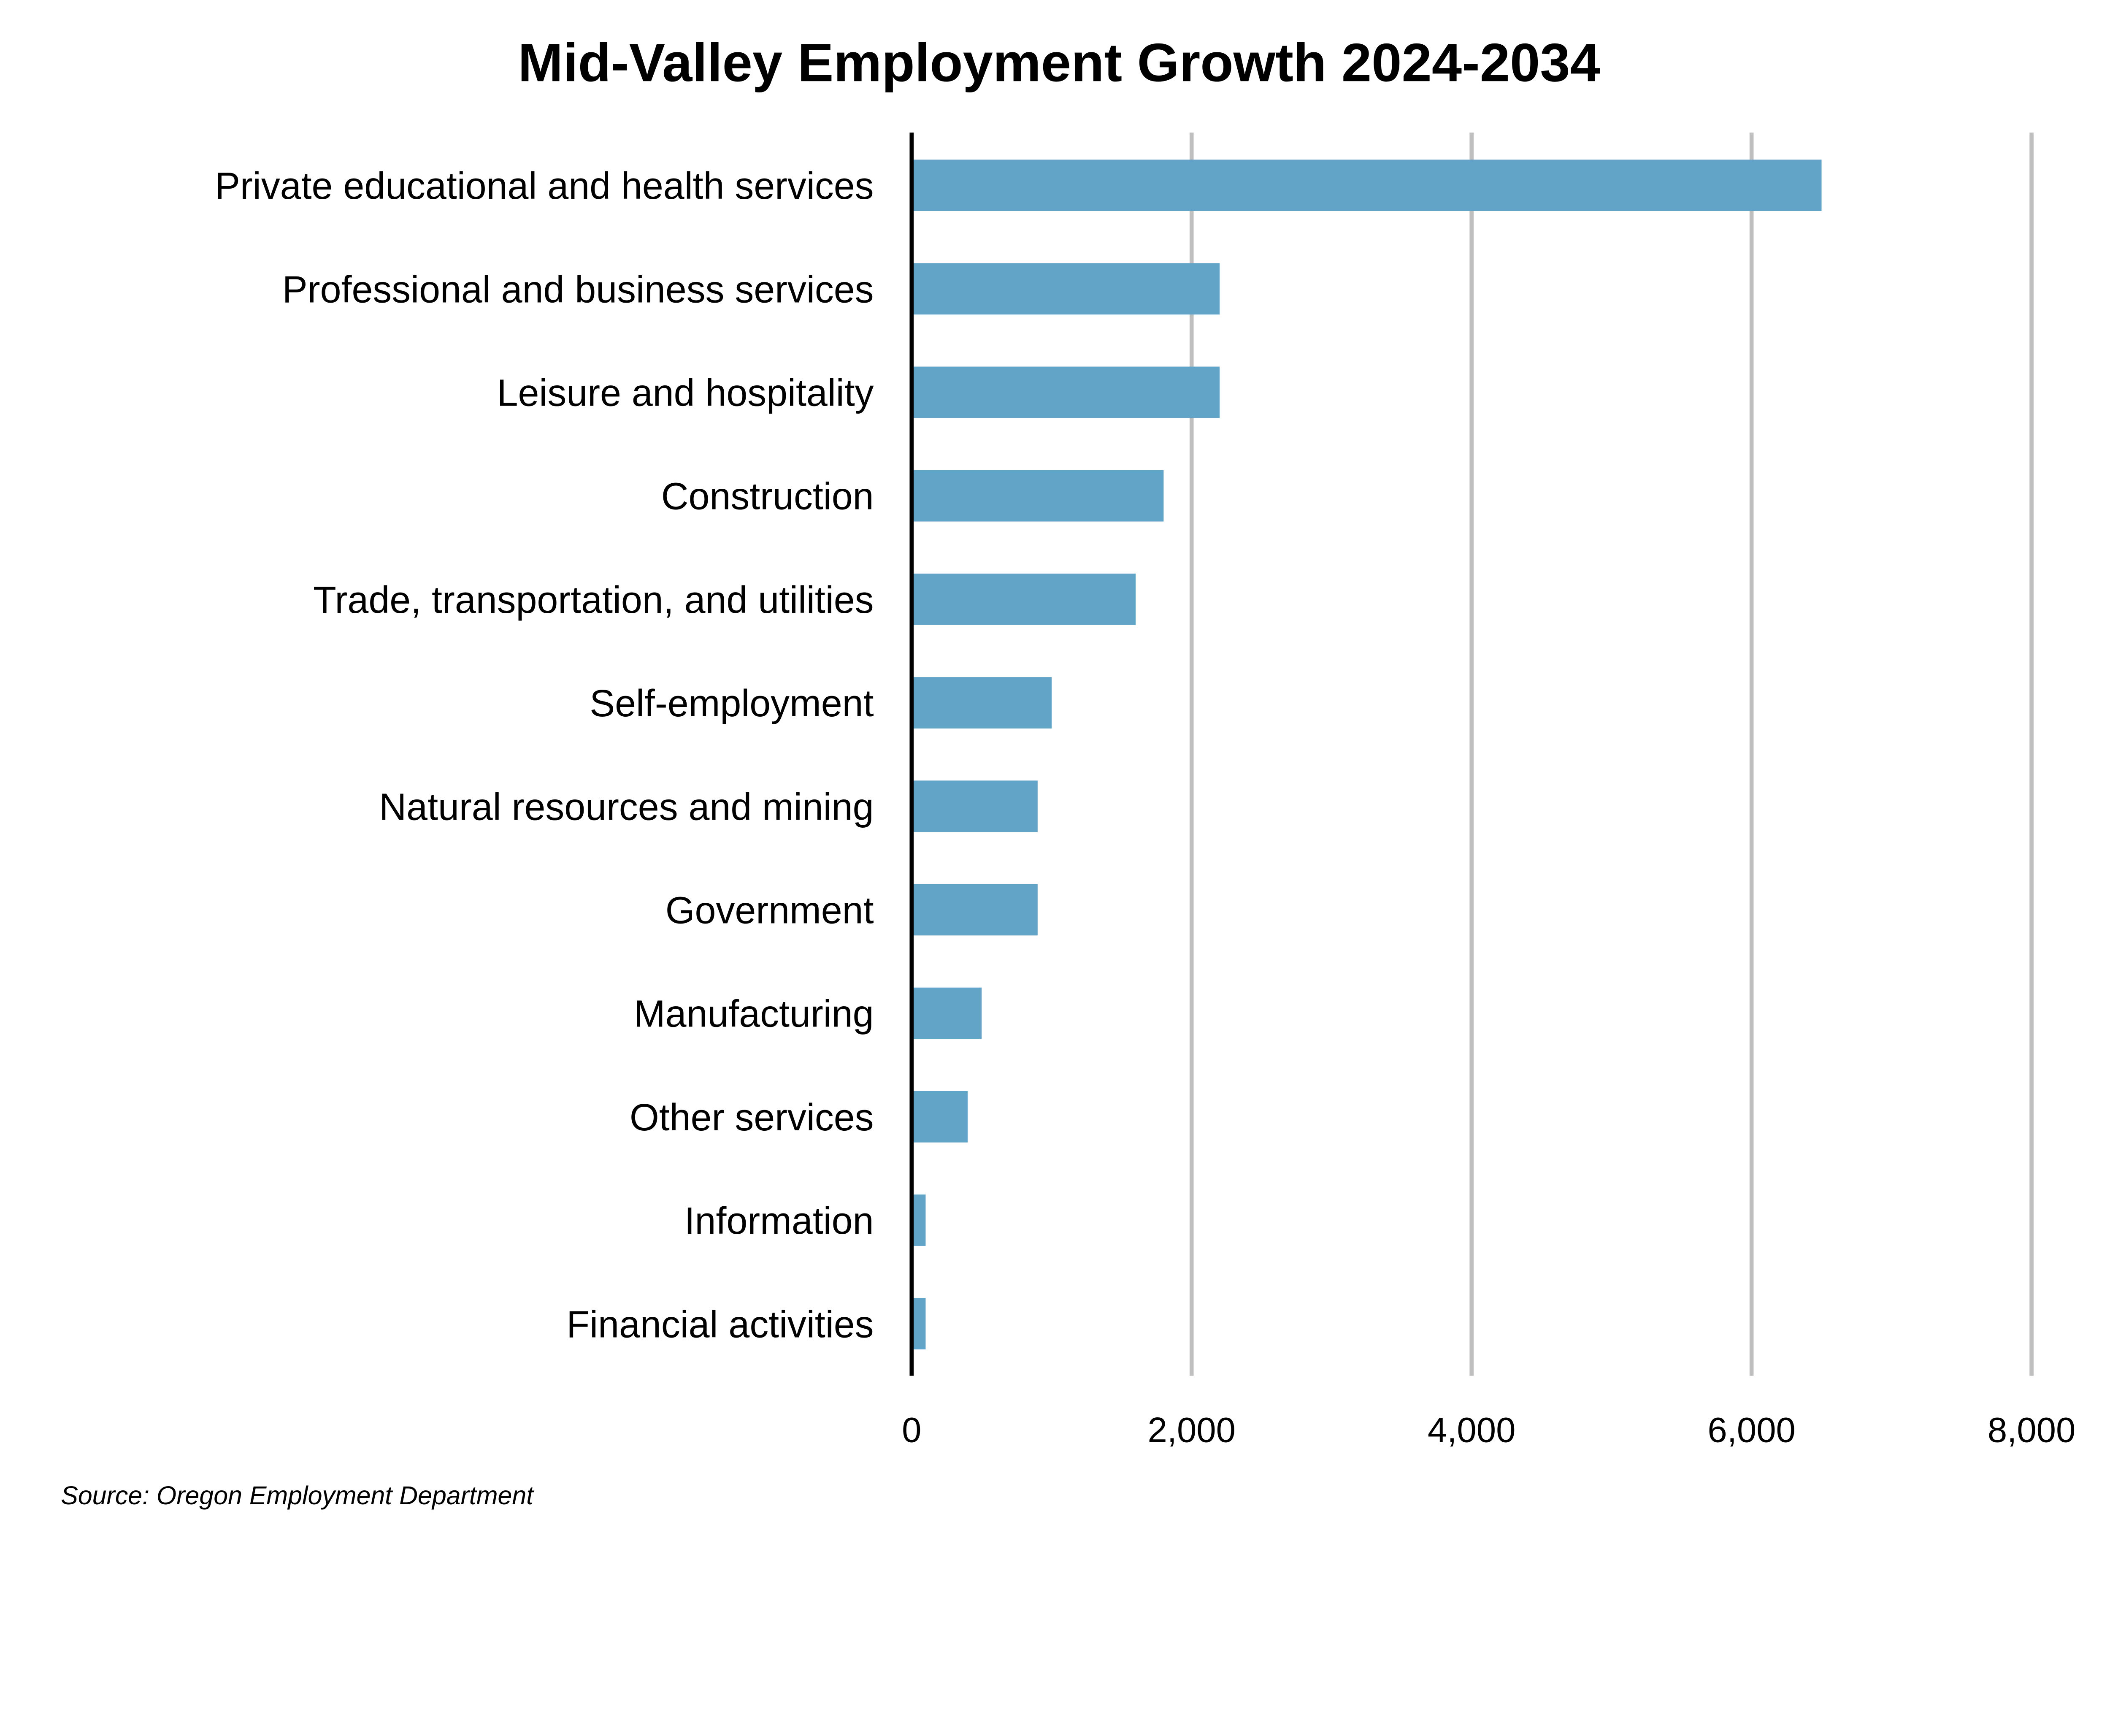  Describe the element at coordinates (1751, 1431) in the screenshot. I see `x-tick-label: 6,000` at that location.